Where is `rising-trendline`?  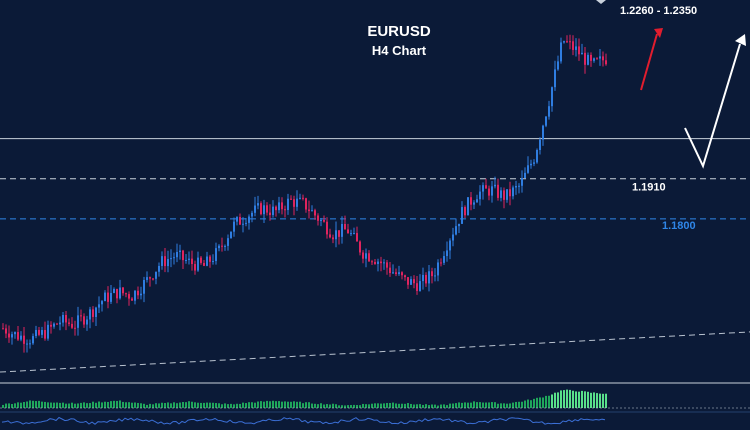
rising-trendline is located at coordinates (375, 352).